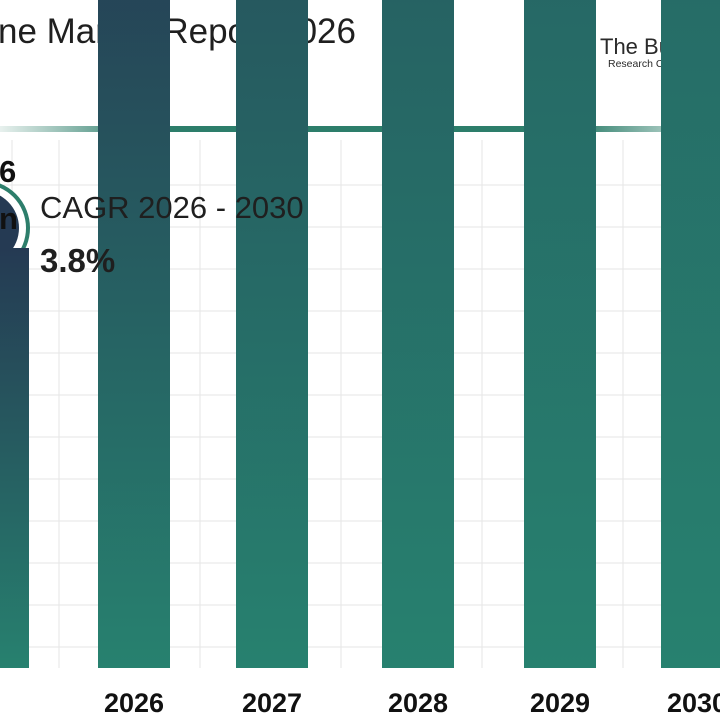  I want to click on x-tick-label: 2028, so click(418, 703).